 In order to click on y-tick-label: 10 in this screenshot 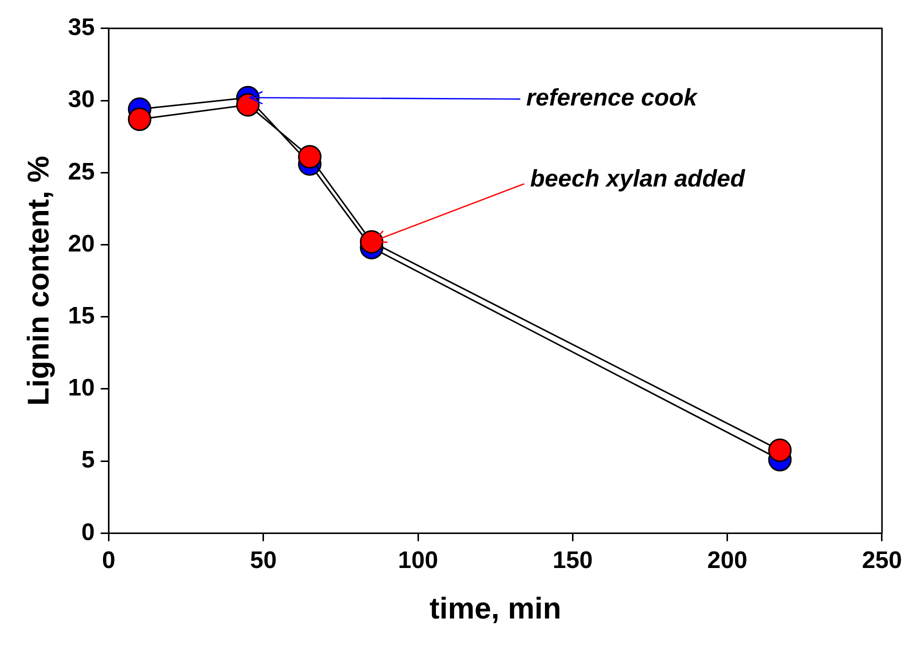, I will do `click(81, 388)`.